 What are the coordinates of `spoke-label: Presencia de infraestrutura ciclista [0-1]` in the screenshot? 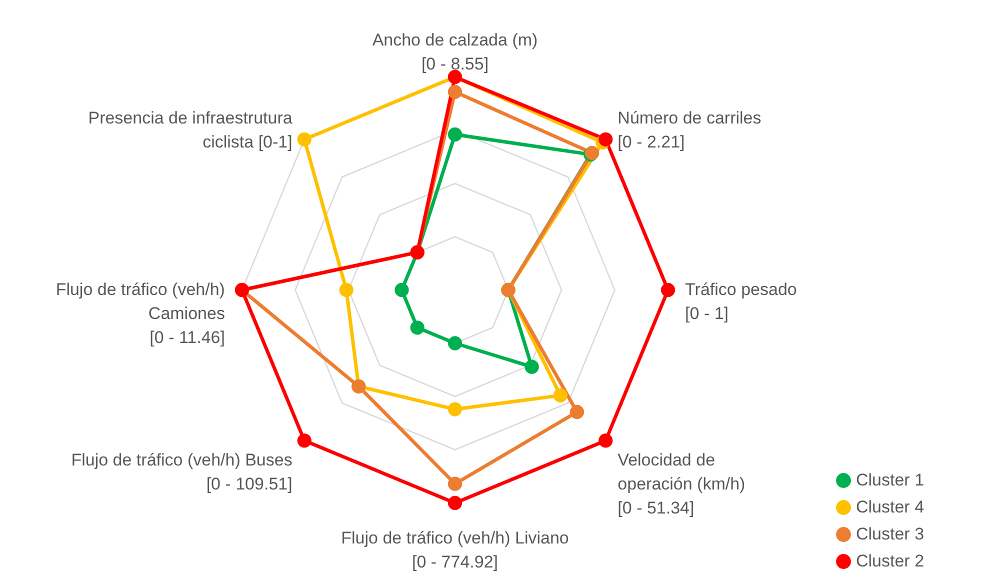 It's located at (190, 130).